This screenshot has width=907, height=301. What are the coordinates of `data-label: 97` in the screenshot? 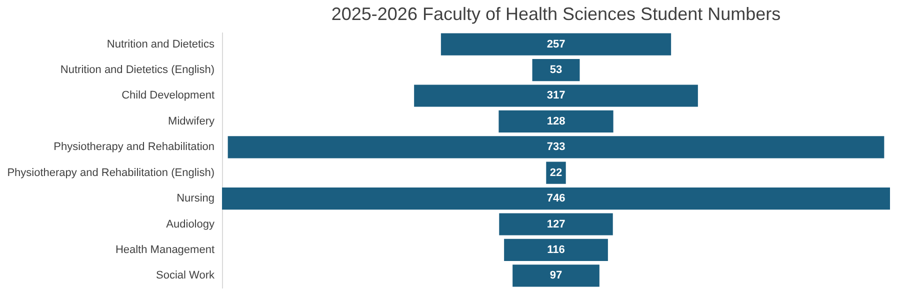 It's located at (556, 276).